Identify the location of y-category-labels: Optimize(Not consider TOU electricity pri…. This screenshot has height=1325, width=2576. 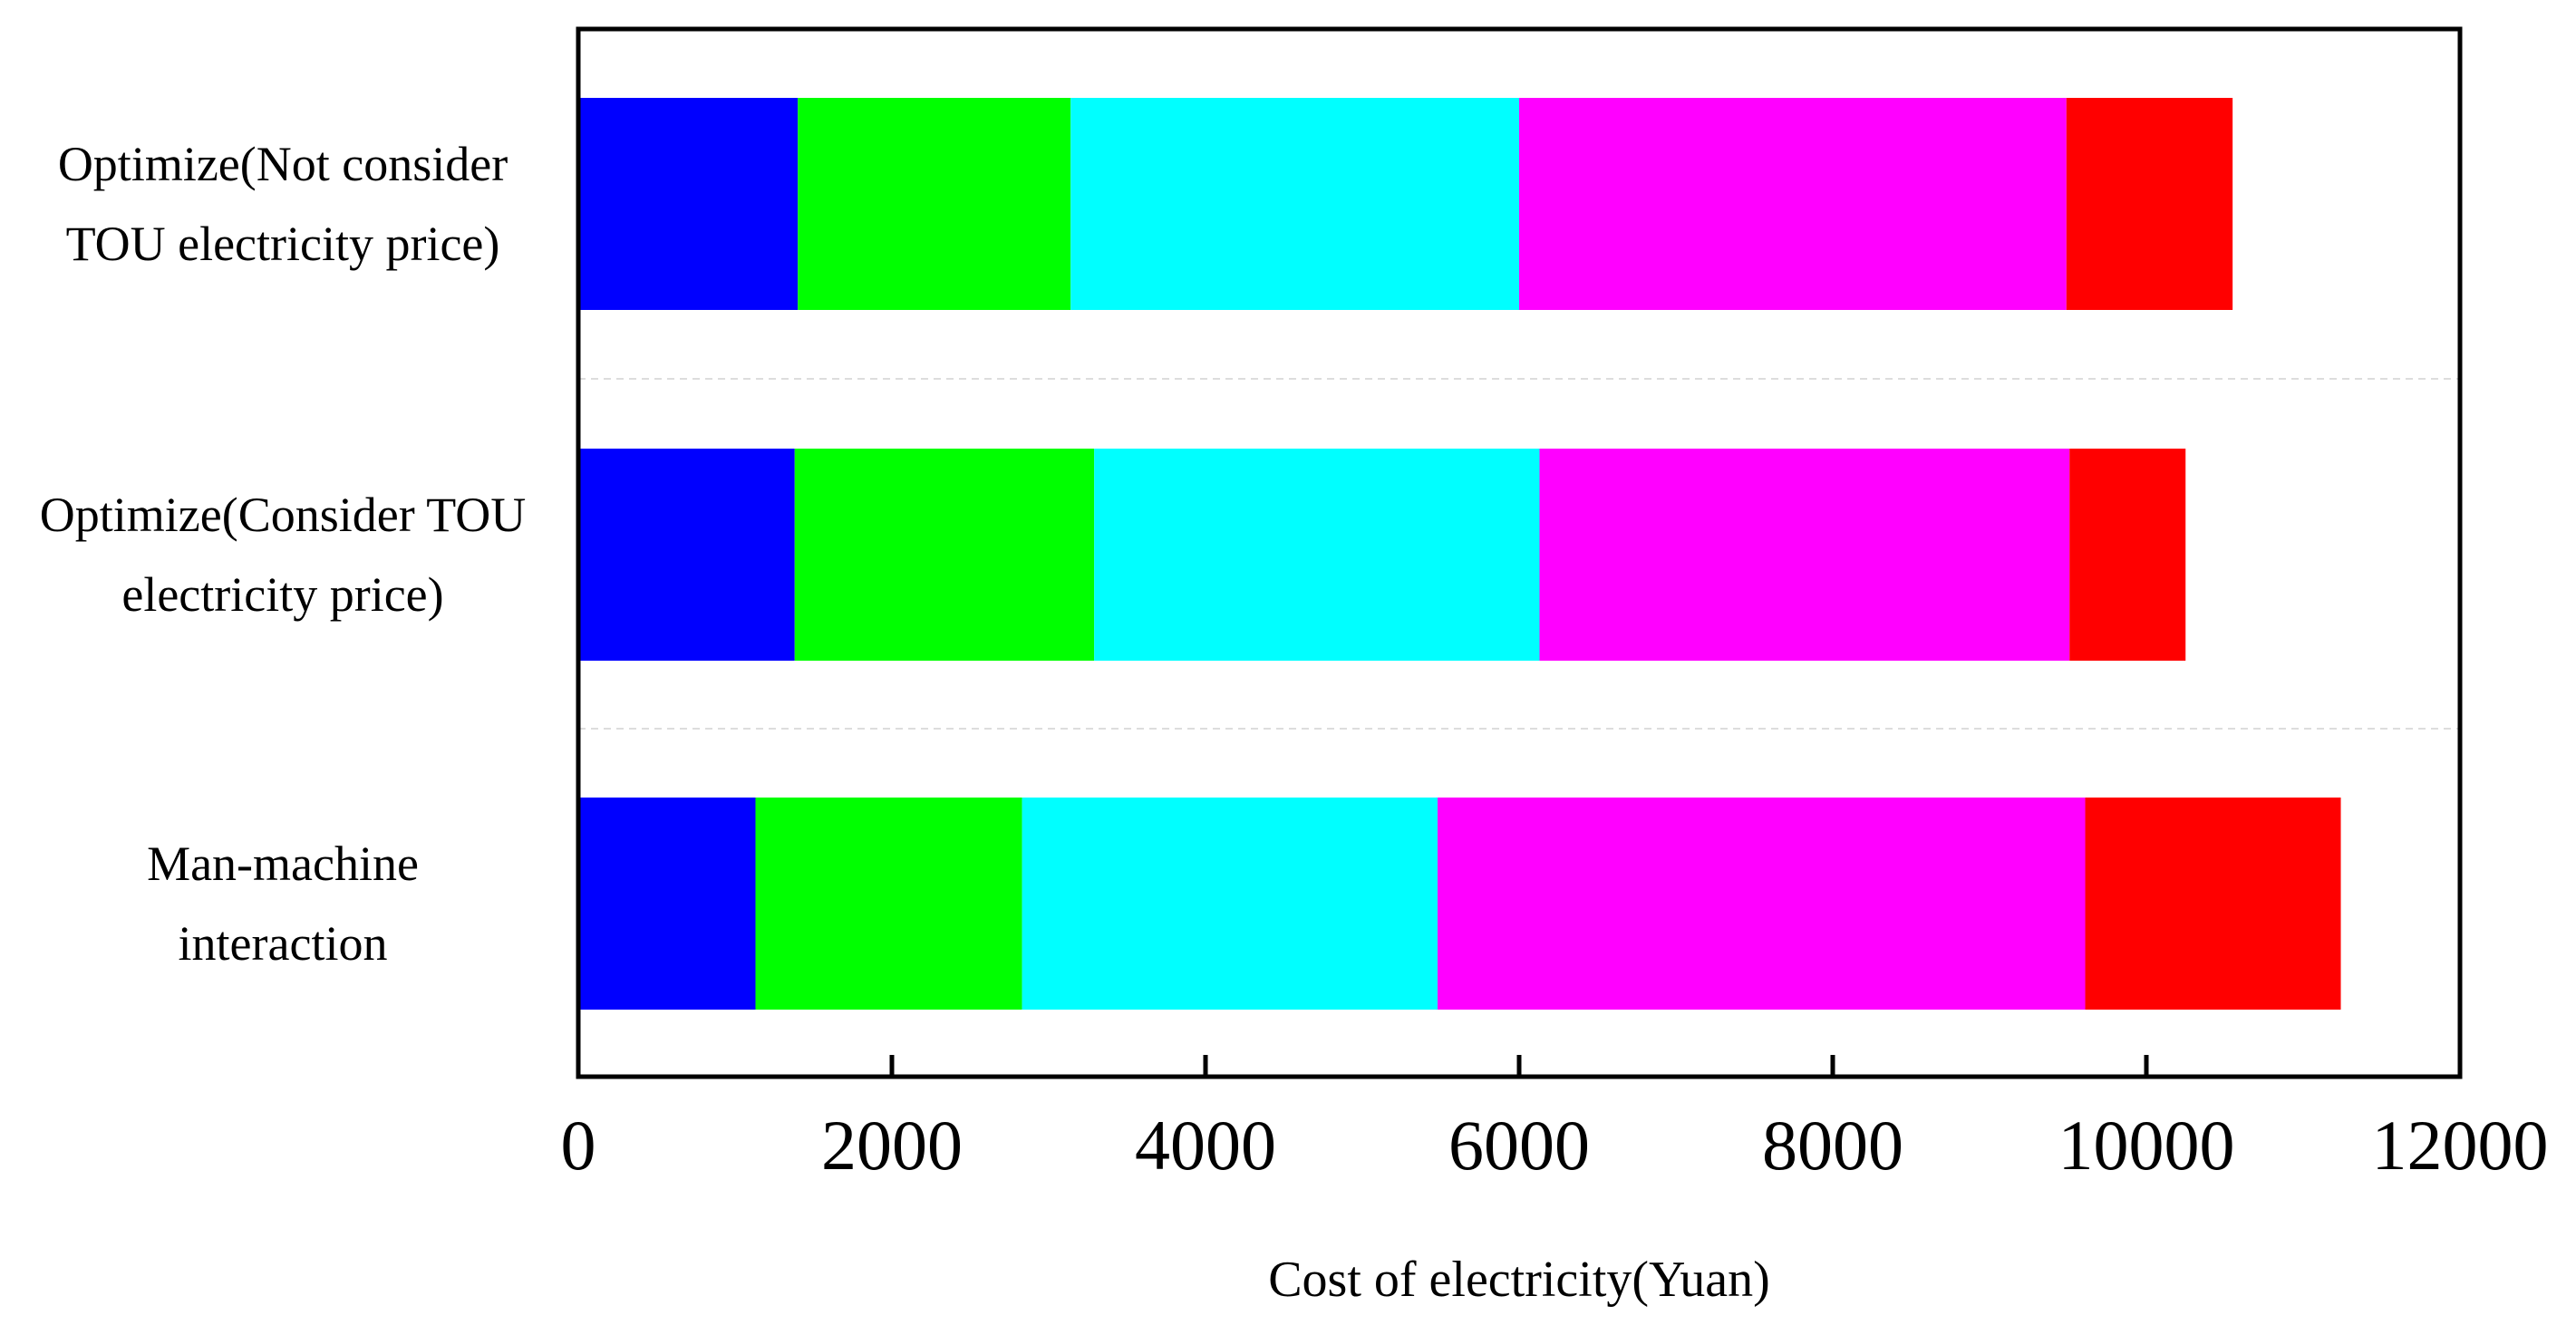
(283, 554).